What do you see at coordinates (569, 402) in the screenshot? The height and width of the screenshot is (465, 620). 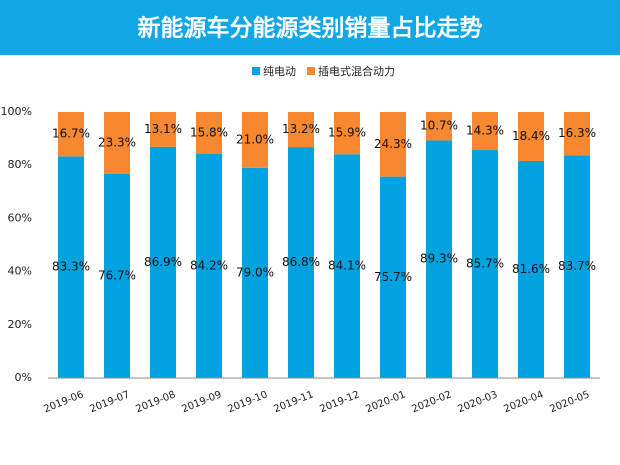 I see `x-tick-label: 2020-05` at bounding box center [569, 402].